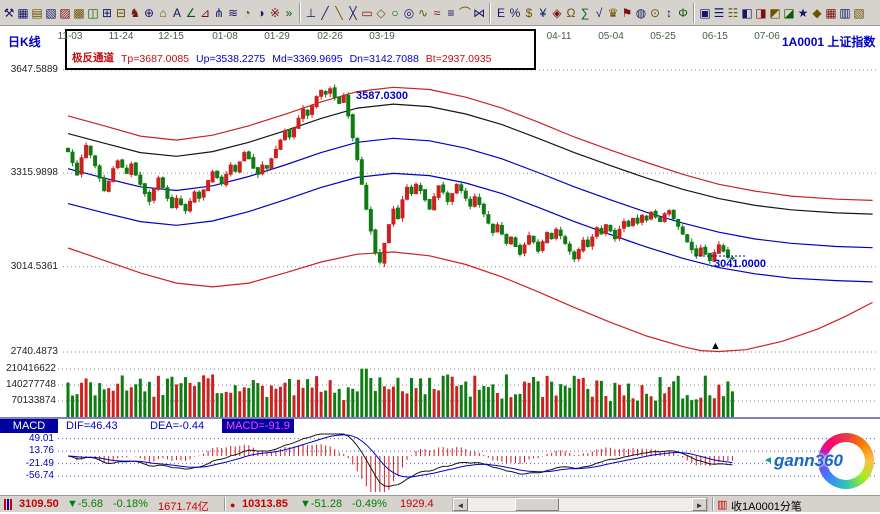 The width and height of the screenshot is (880, 514). What do you see at coordinates (339, 12) in the screenshot?
I see `down-line-tool-icon: ╲` at bounding box center [339, 12].